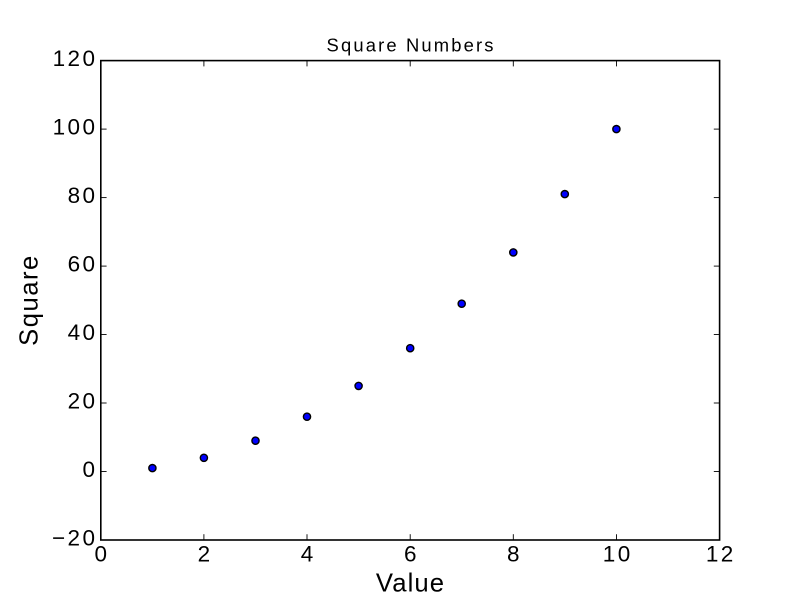 This screenshot has width=800, height=600. Describe the element at coordinates (410, 584) in the screenshot. I see `svg-text: Value` at that location.